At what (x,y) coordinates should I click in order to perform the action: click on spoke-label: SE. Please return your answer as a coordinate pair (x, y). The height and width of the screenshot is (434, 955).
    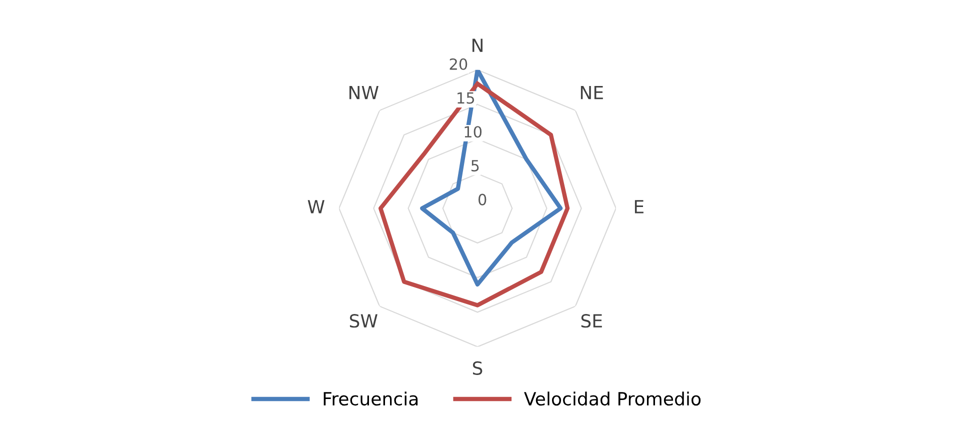
    Looking at the image, I should click on (591, 321).